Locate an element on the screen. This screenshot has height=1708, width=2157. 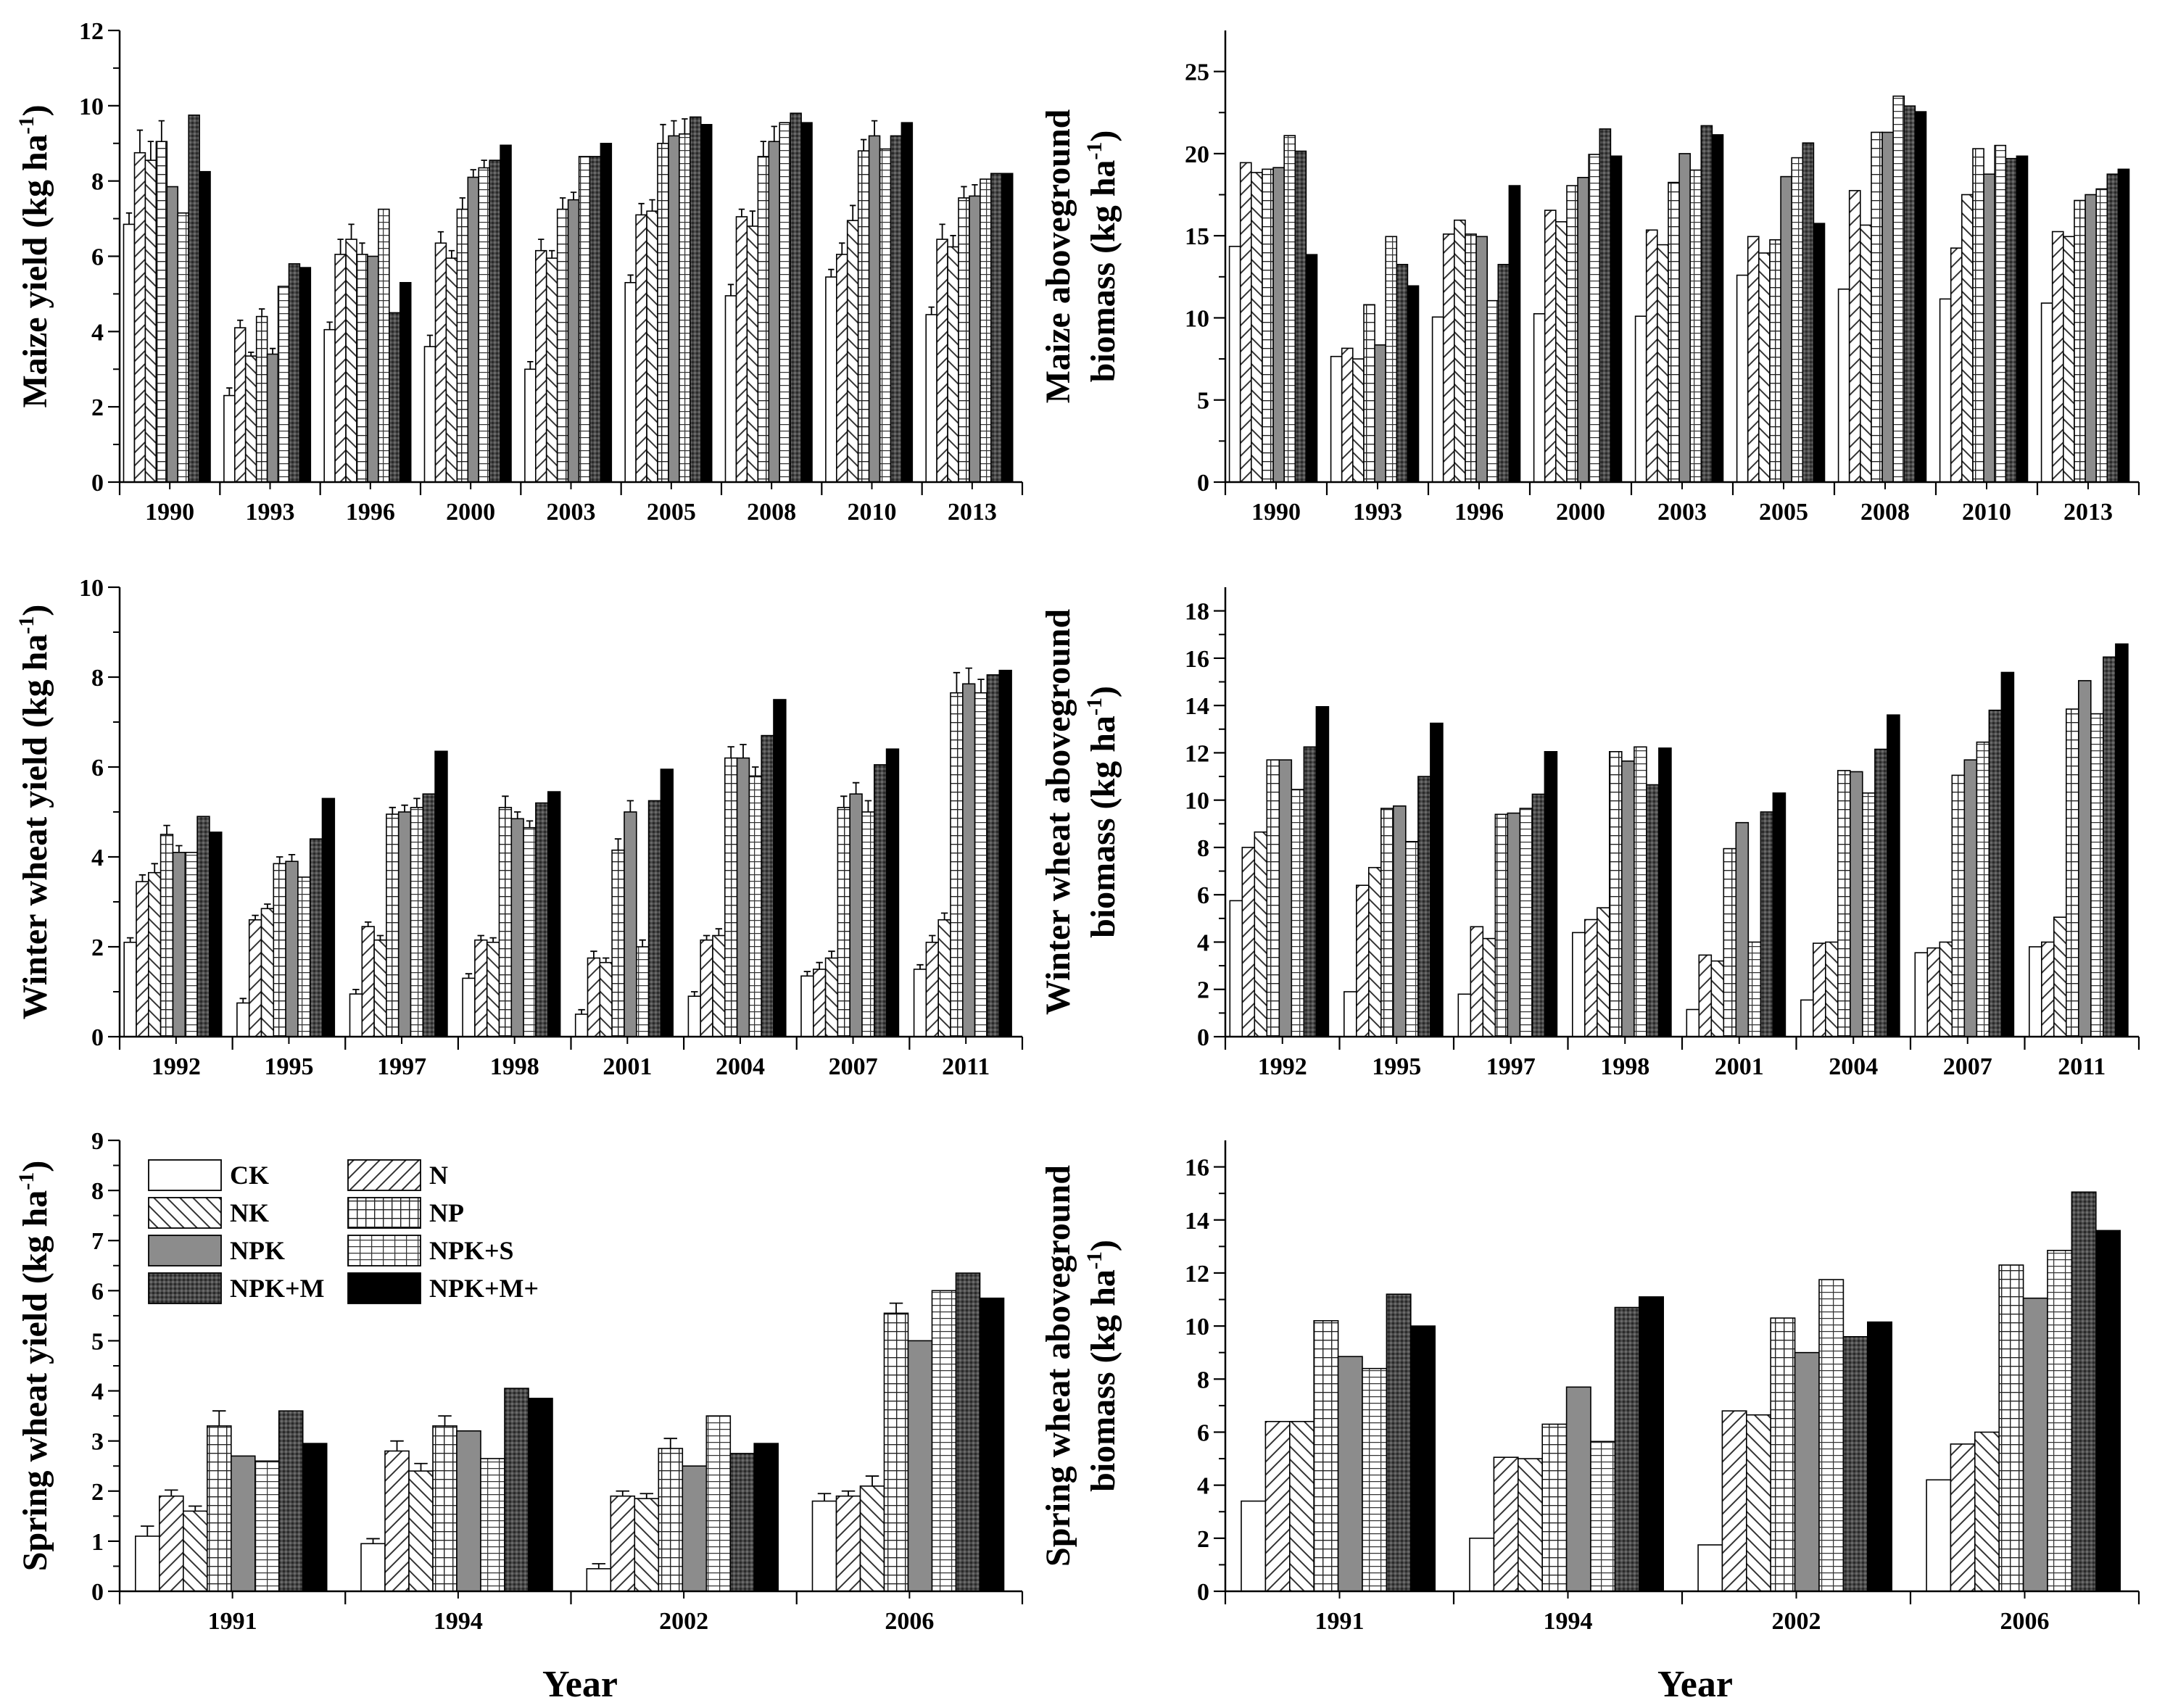
error-bar-winter-wheat-yield-2004-N is located at coordinates (707, 937).